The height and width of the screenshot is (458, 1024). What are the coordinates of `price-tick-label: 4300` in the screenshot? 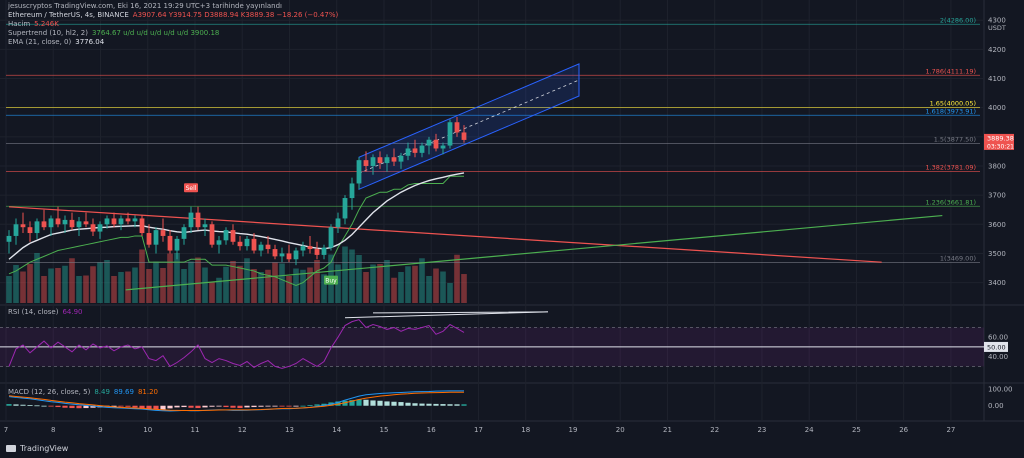 It's located at (997, 21).